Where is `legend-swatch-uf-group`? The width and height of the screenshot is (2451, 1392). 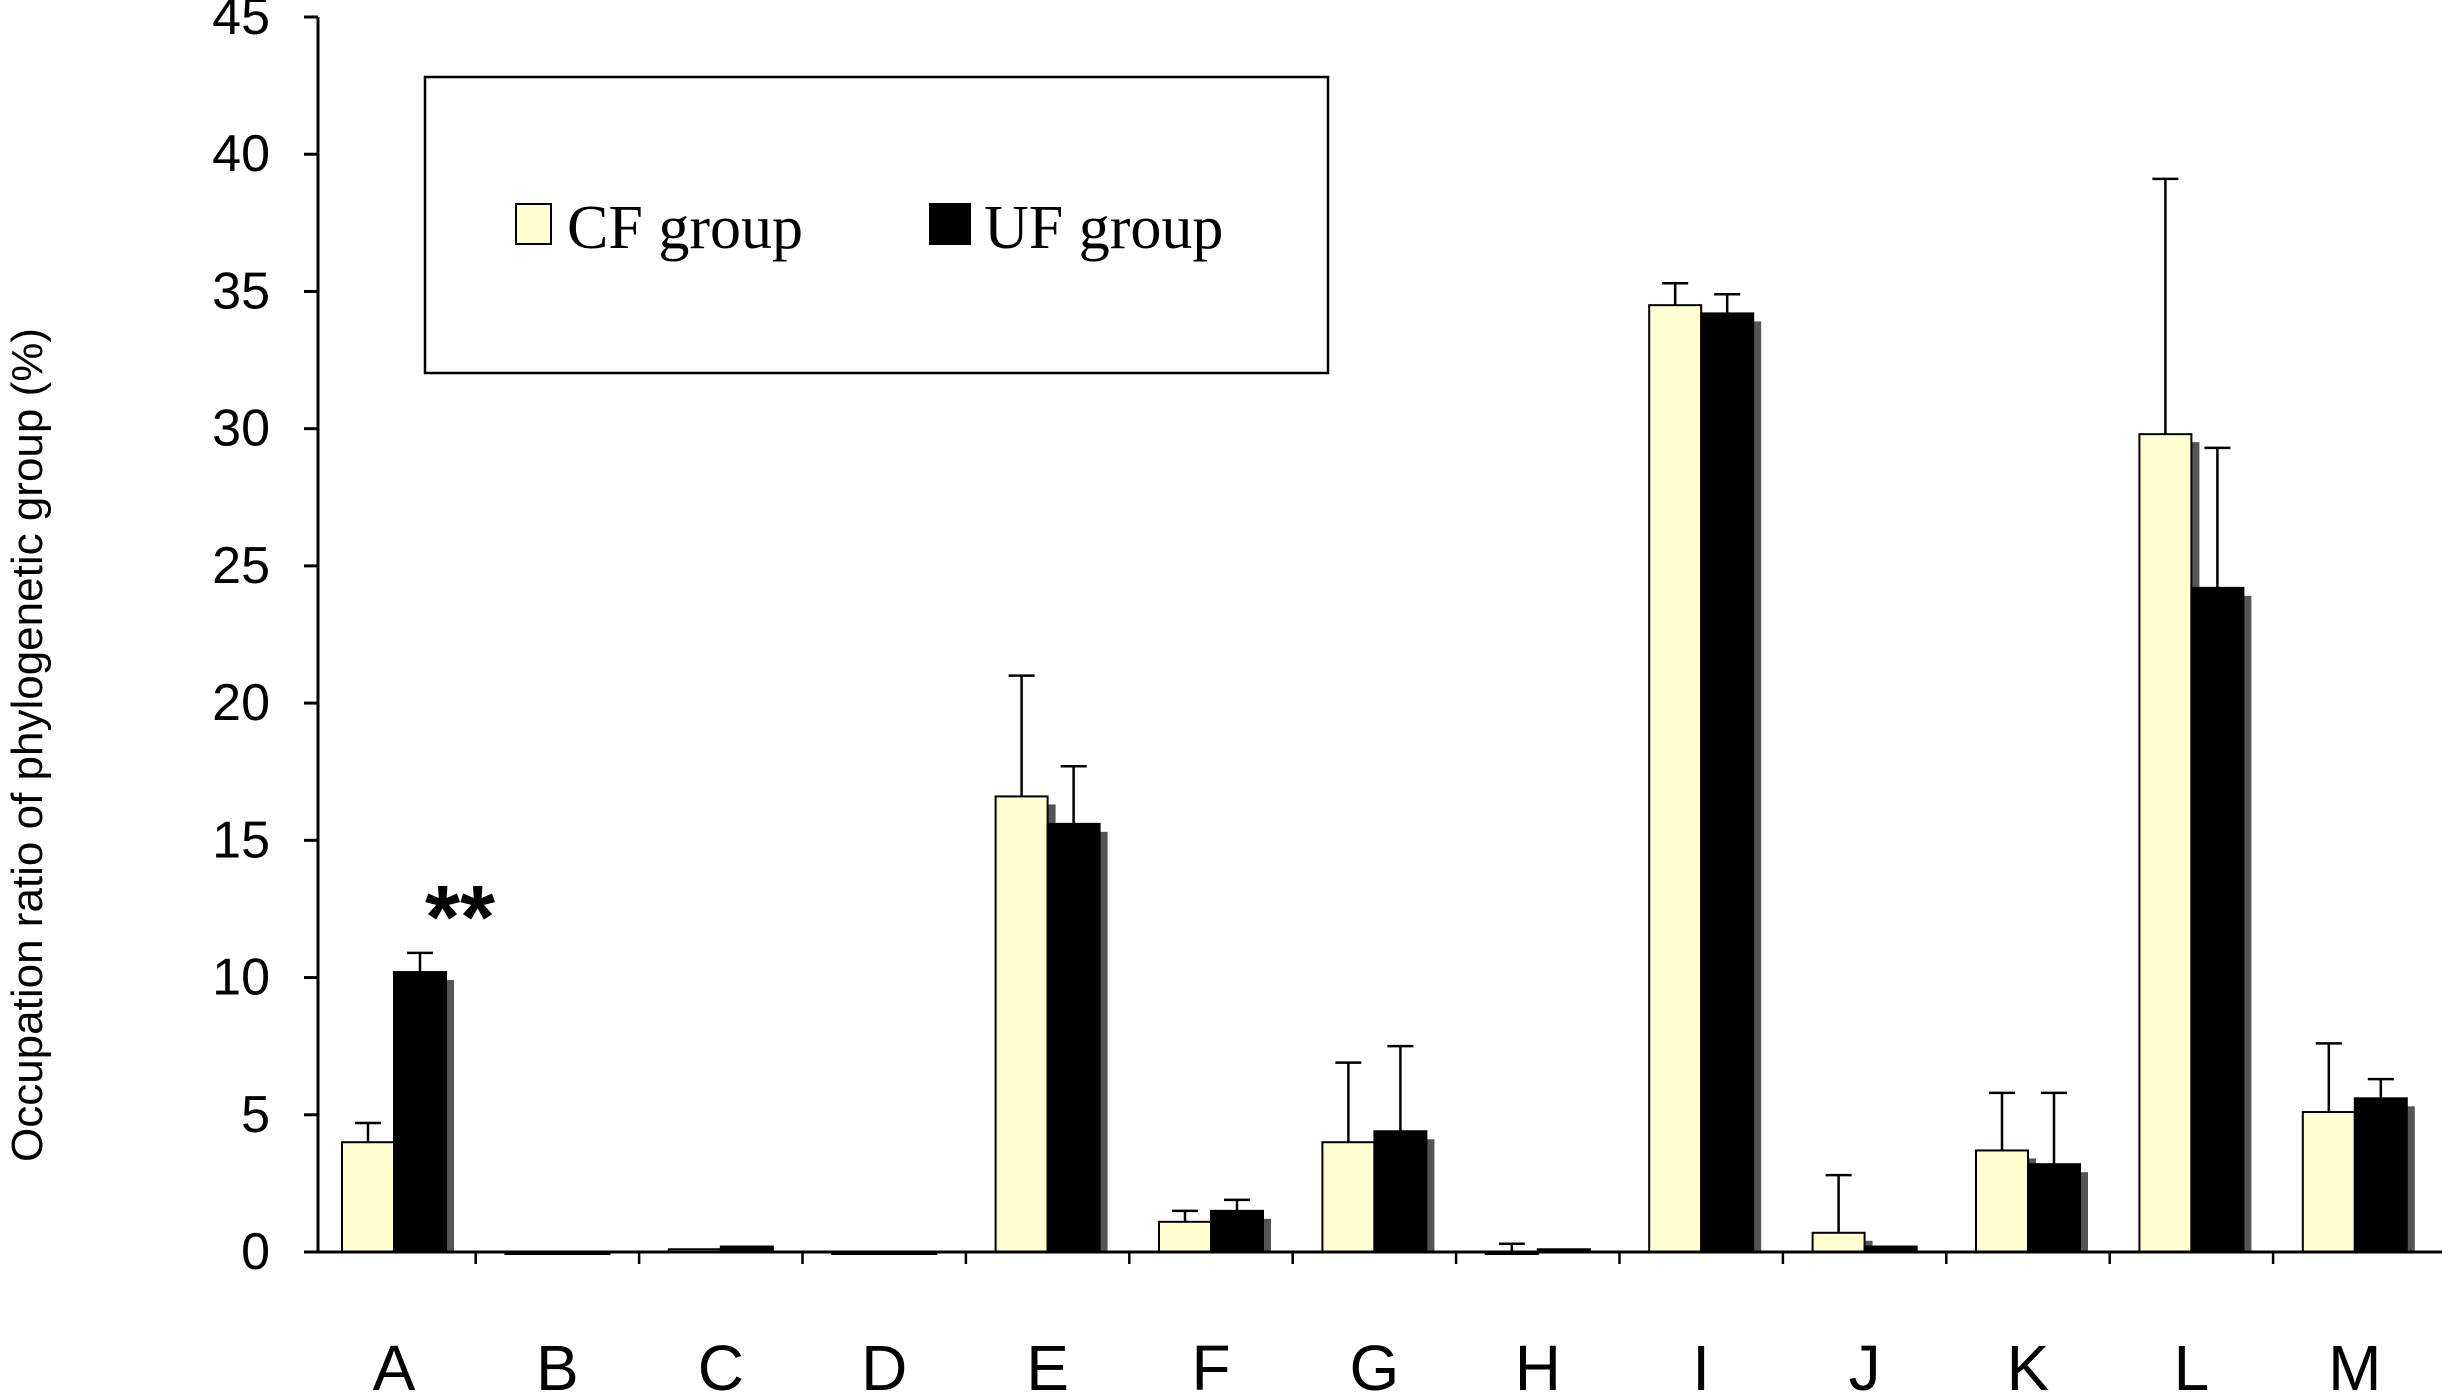 legend-swatch-uf-group is located at coordinates (950, 224).